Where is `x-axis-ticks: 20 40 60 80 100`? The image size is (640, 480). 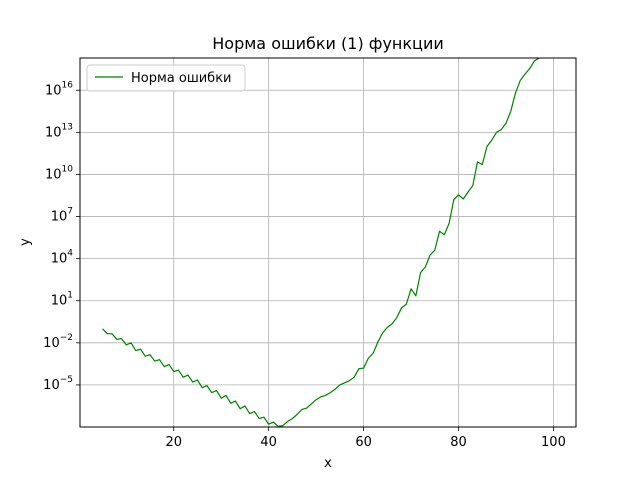 x-axis-ticks: 20 40 60 80 100 is located at coordinates (365, 438).